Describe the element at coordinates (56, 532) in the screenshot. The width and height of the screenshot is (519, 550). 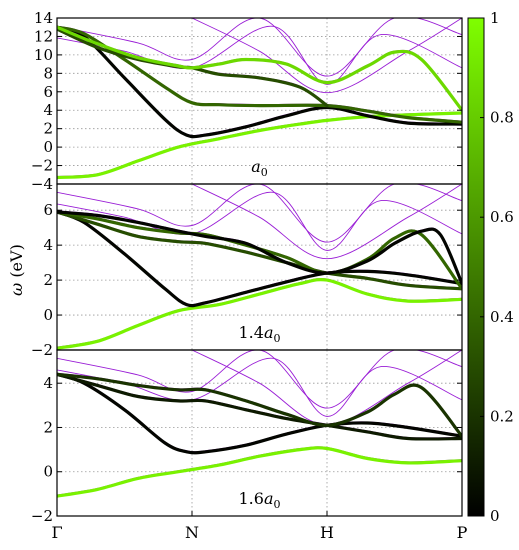
I see `x-tick-label: Γ` at that location.